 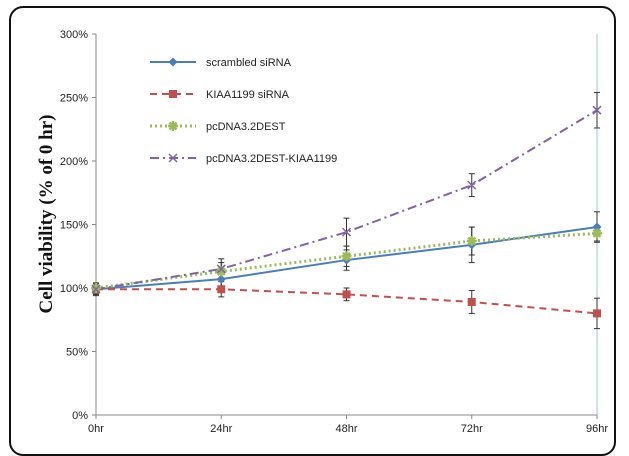 What do you see at coordinates (248, 95) in the screenshot?
I see `legend-label: KIAA1199 siRNA` at bounding box center [248, 95].